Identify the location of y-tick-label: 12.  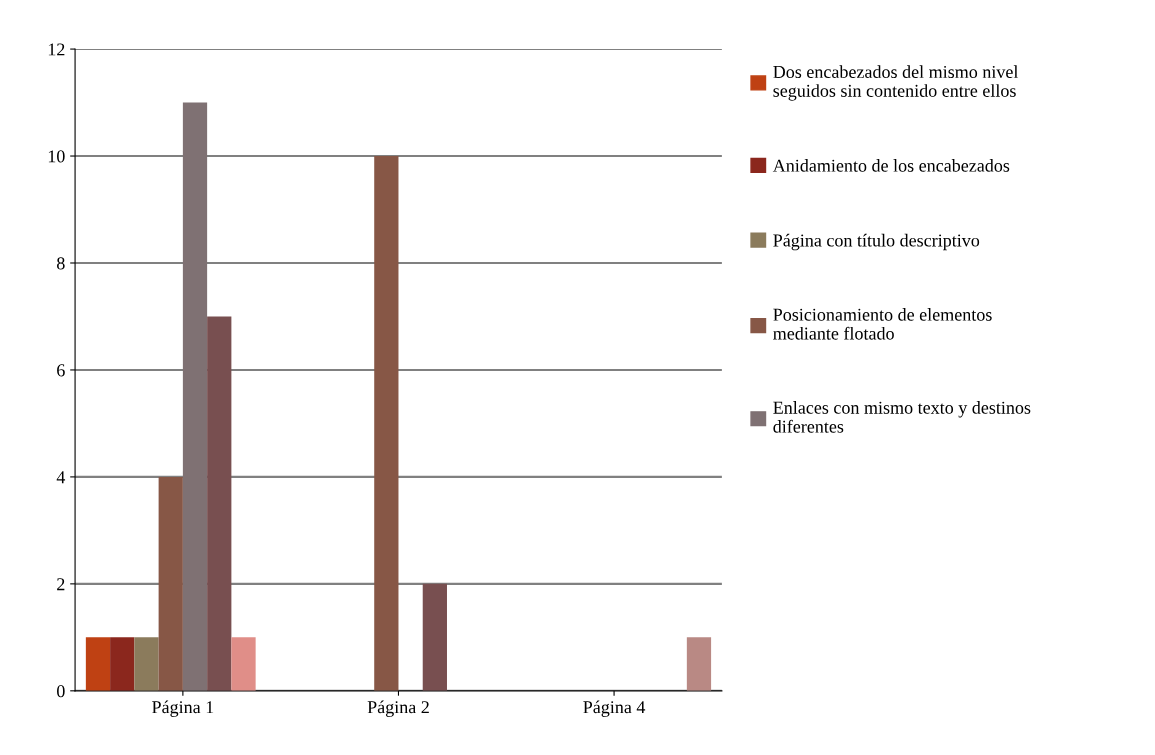
(56, 49).